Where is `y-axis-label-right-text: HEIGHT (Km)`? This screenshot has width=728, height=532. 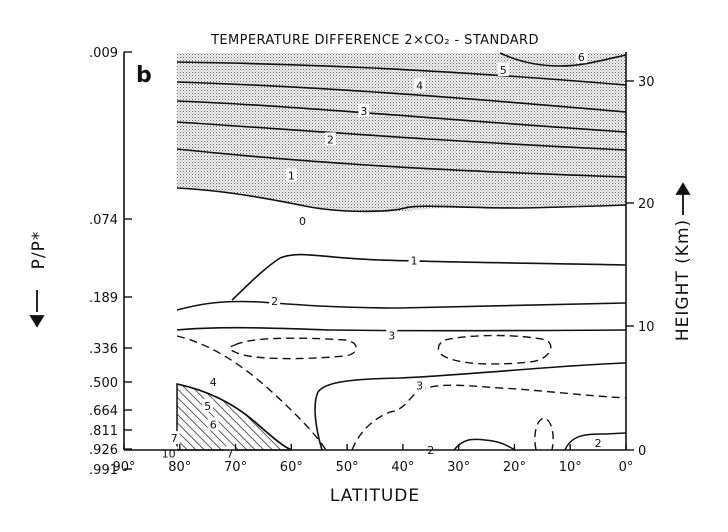
y-axis-label-right-text: HEIGHT (Km) is located at coordinates (683, 280).